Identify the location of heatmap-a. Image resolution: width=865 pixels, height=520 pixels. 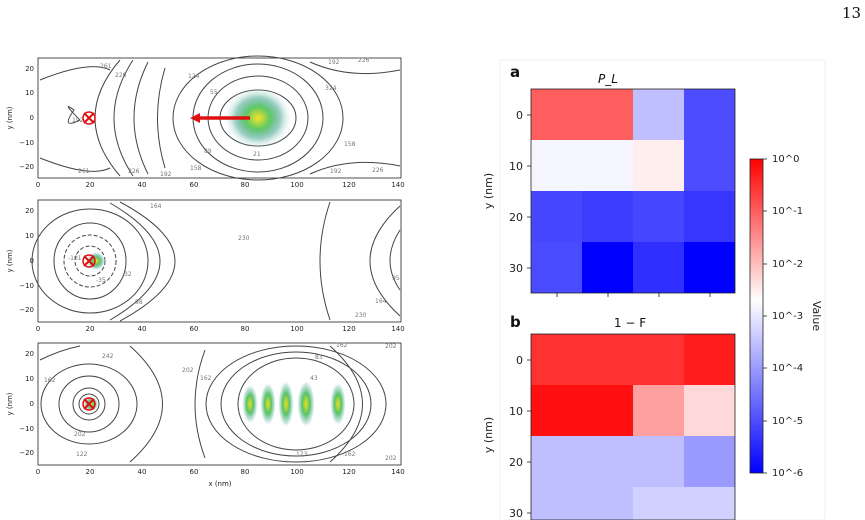
(633, 191).